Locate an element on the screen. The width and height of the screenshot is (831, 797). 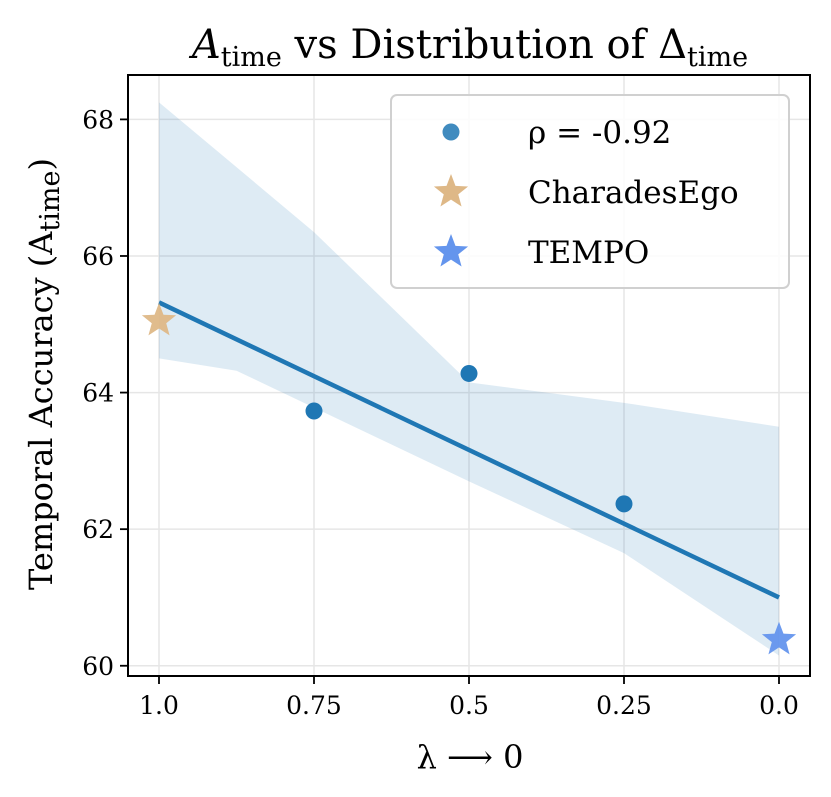
legend-label: CharadesEgo is located at coordinates (633, 193).